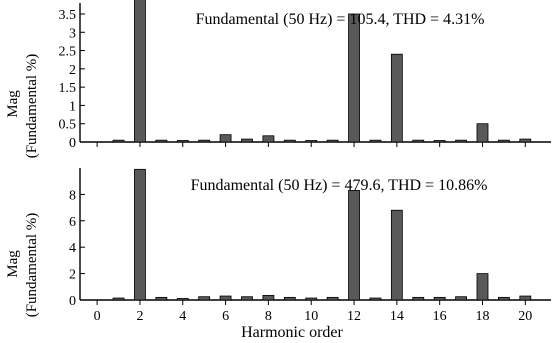 This screenshot has width=555, height=343. I want to click on y-tick-label: 4, so click(72, 248).